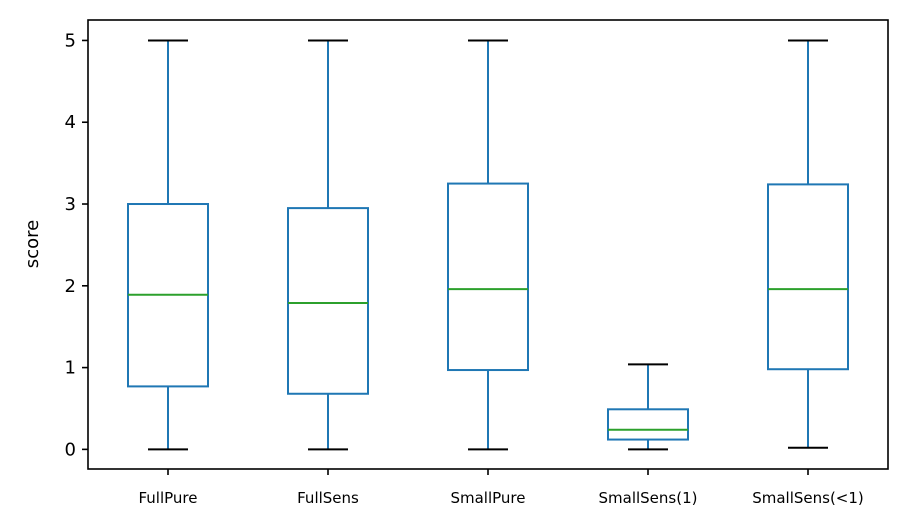 This screenshot has width=908, height=532. I want to click on y-tick-label: 0, so click(70, 449).